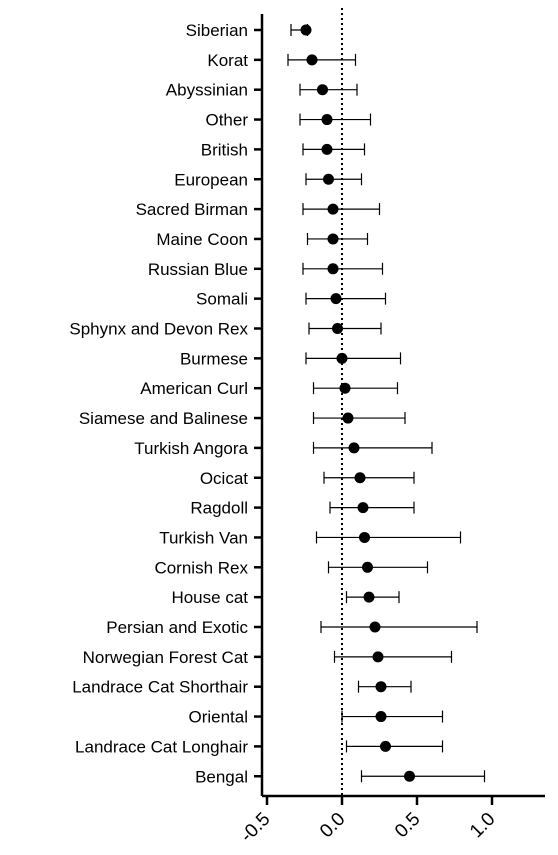 This screenshot has width=558, height=855. What do you see at coordinates (226, 120) in the screenshot?
I see `category-label: Other` at bounding box center [226, 120].